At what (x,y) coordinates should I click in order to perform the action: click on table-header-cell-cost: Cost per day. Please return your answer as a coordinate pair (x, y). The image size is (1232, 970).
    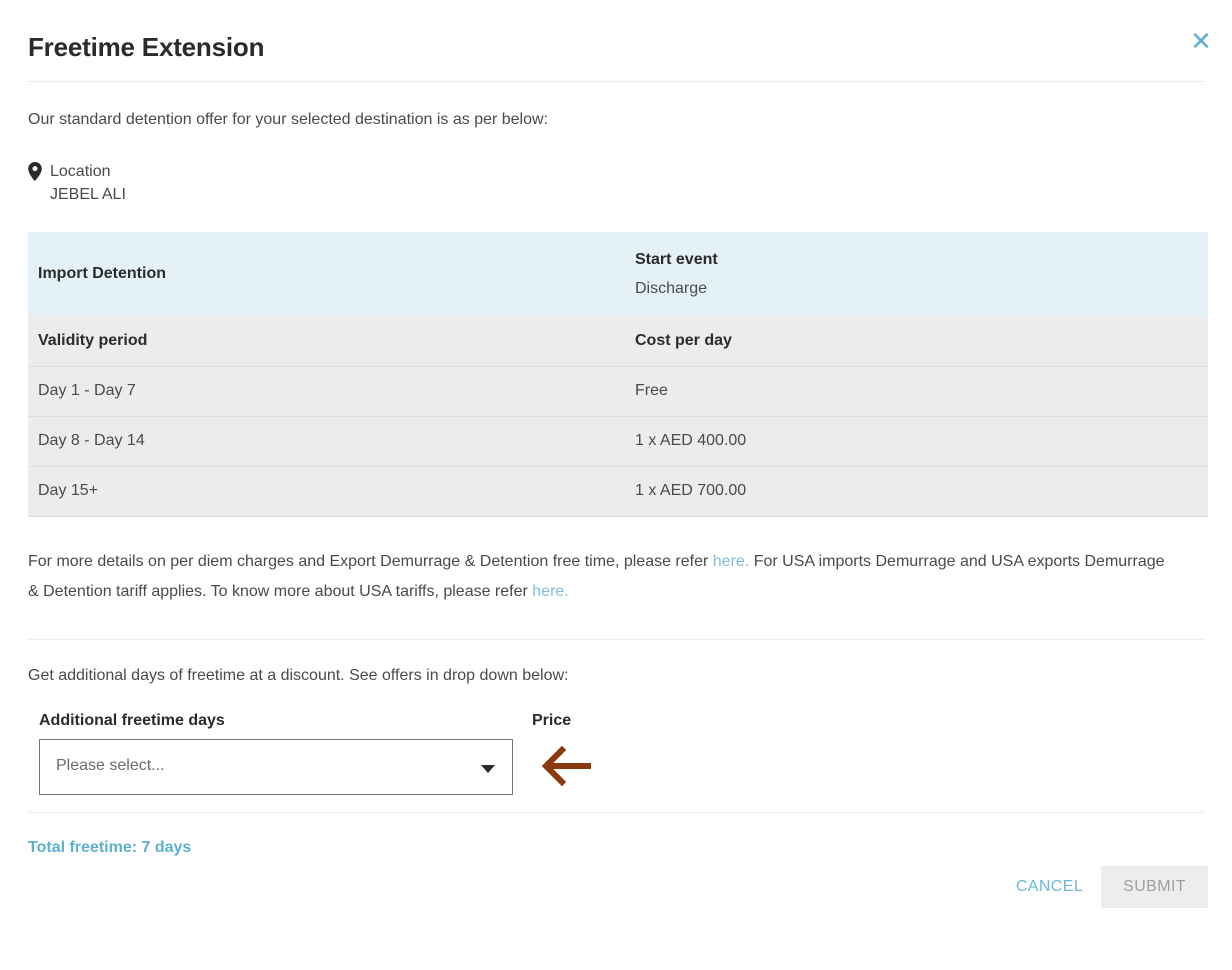
    Looking at the image, I should click on (916, 341).